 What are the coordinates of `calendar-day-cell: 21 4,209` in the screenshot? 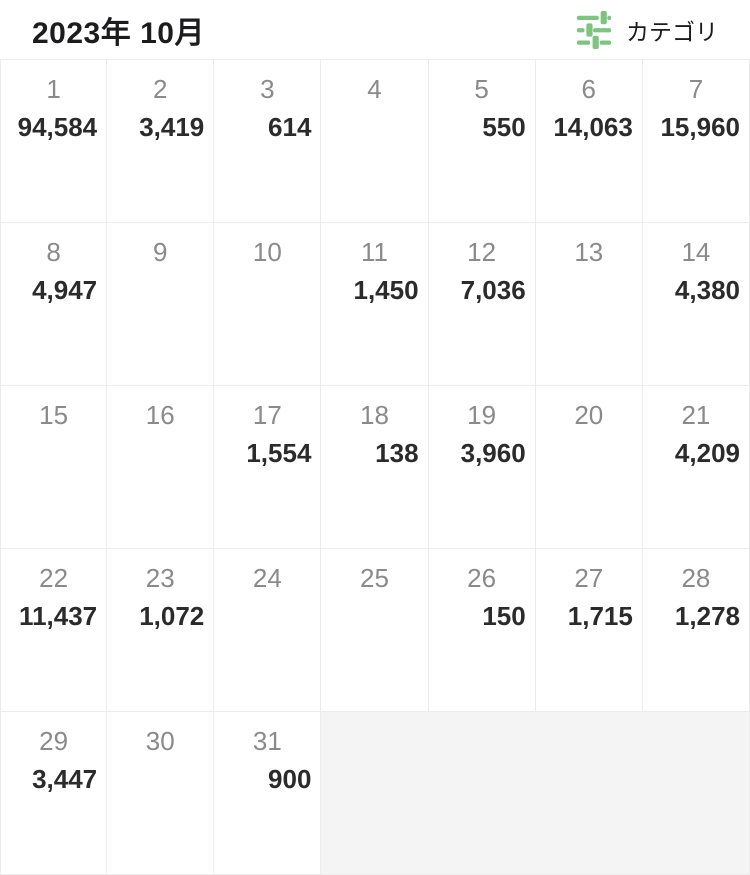 It's located at (696, 467).